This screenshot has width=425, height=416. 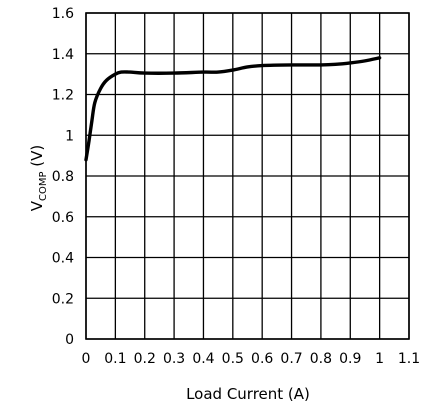 What do you see at coordinates (37, 205) in the screenshot?
I see `y-axis-title-main: V` at bounding box center [37, 205].